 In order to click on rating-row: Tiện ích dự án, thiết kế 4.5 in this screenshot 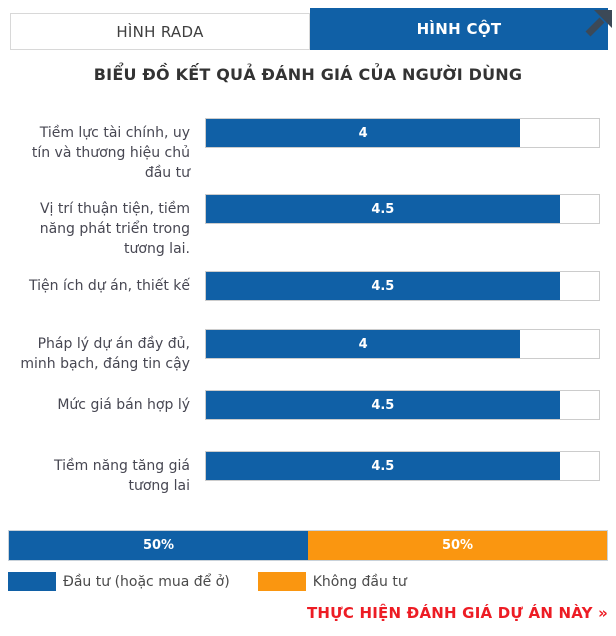, I will do `click(313, 286)`.